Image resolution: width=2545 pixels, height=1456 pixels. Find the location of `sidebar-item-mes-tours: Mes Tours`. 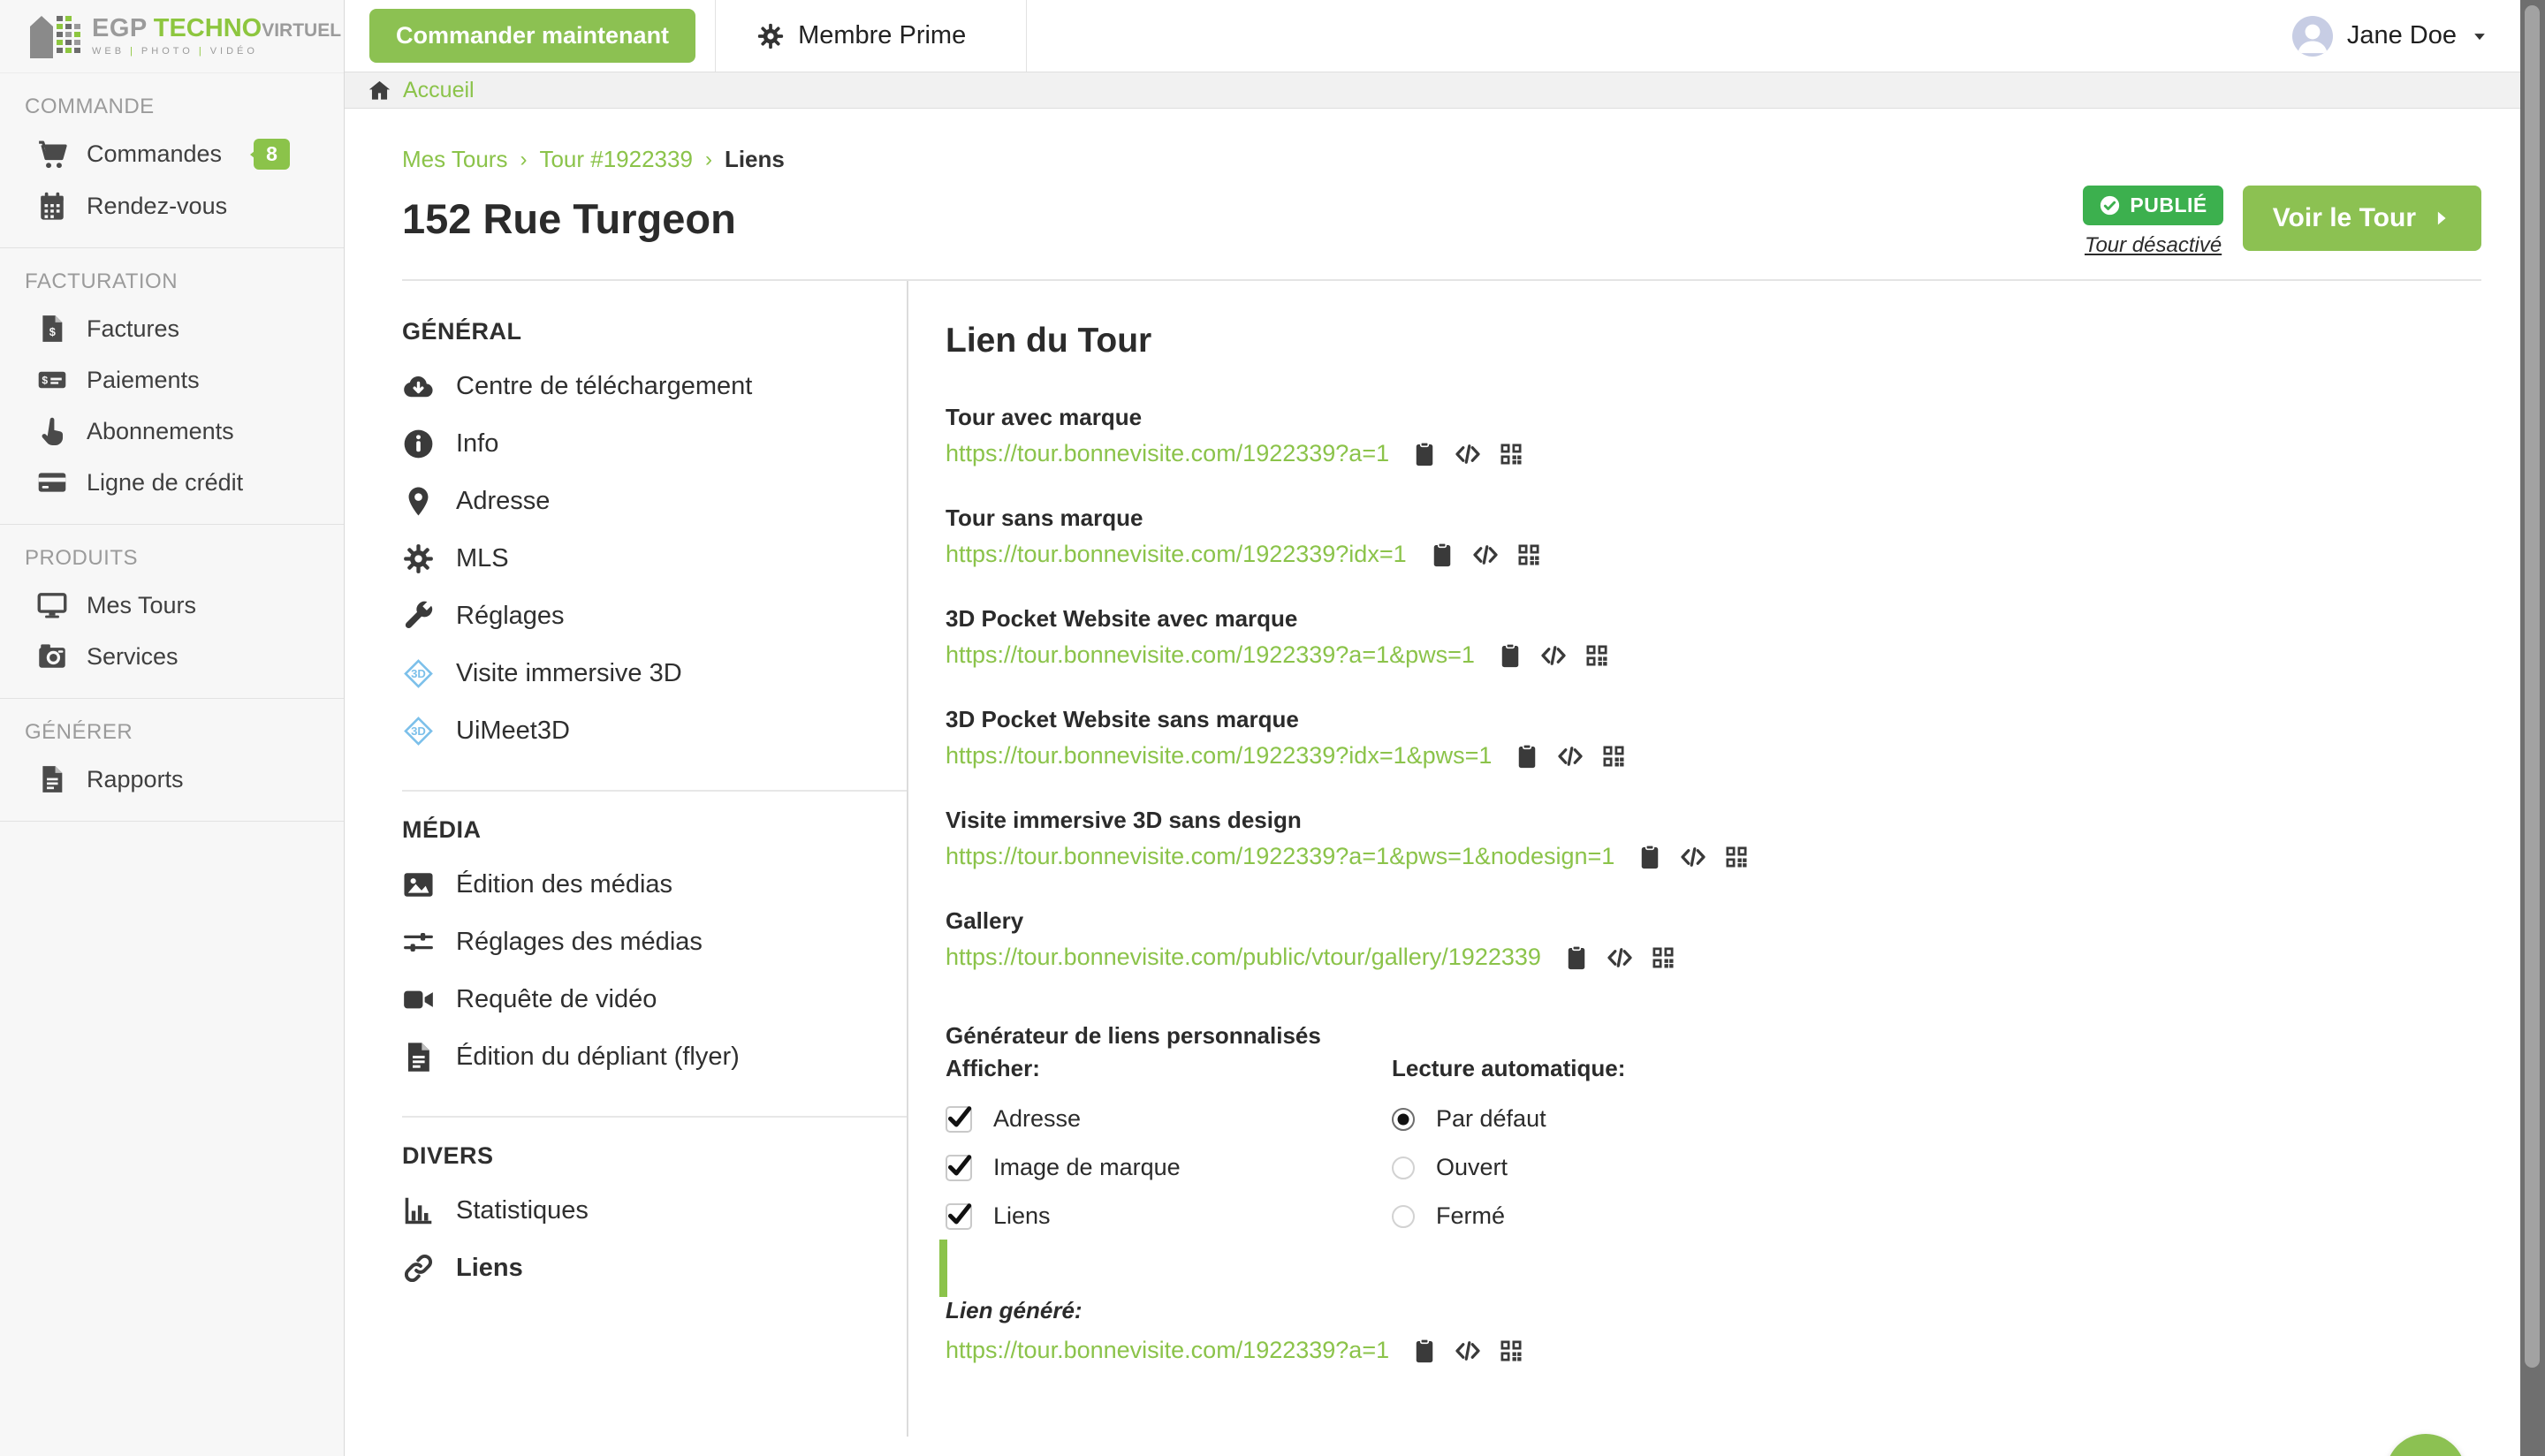

sidebar-item-mes-tours: Mes Tours is located at coordinates (172, 605).